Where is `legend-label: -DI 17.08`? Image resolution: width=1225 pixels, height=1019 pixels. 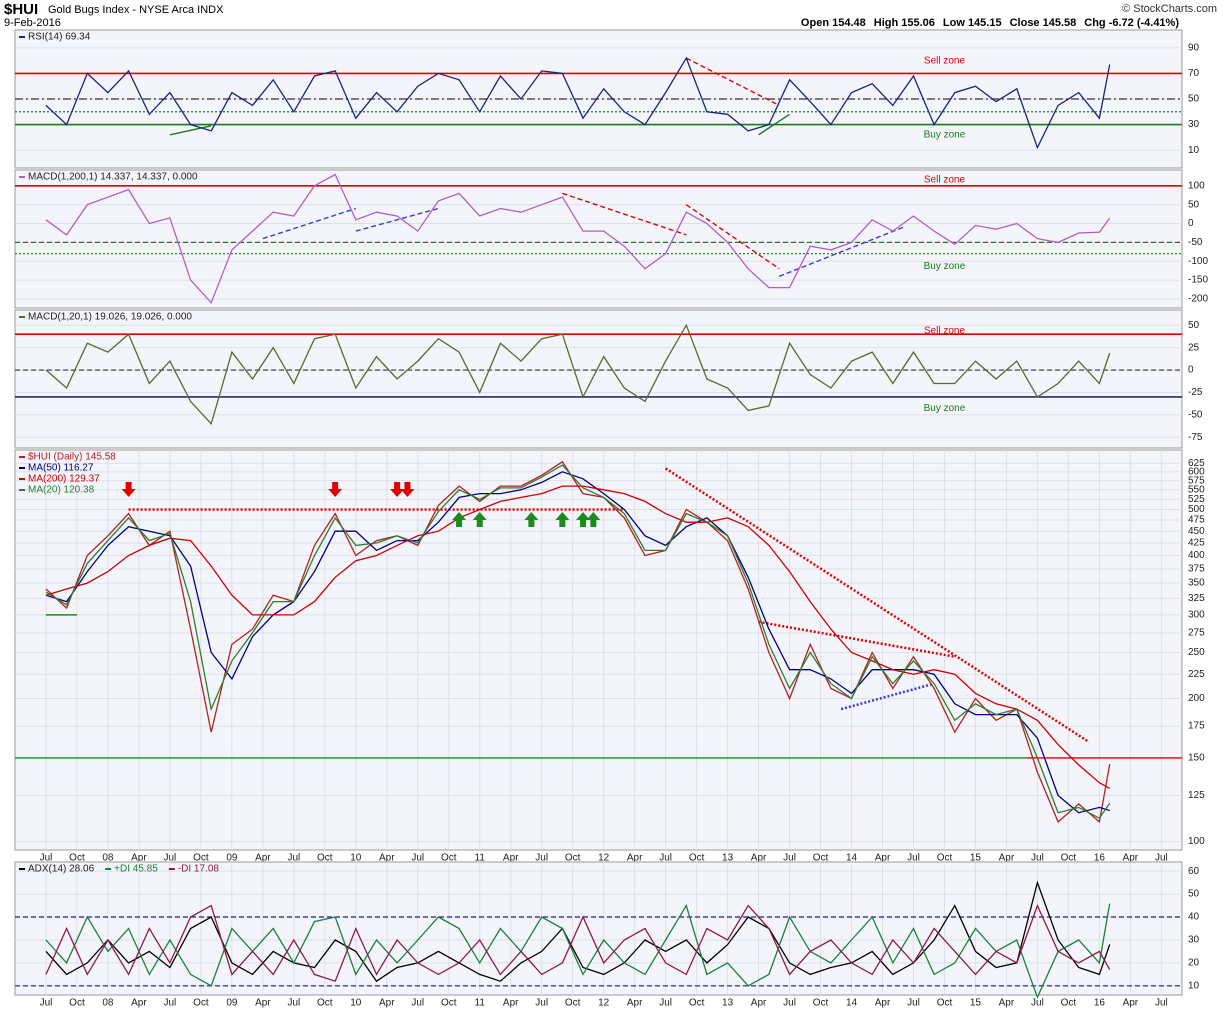 legend-label: -DI 17.08 is located at coordinates (199, 869).